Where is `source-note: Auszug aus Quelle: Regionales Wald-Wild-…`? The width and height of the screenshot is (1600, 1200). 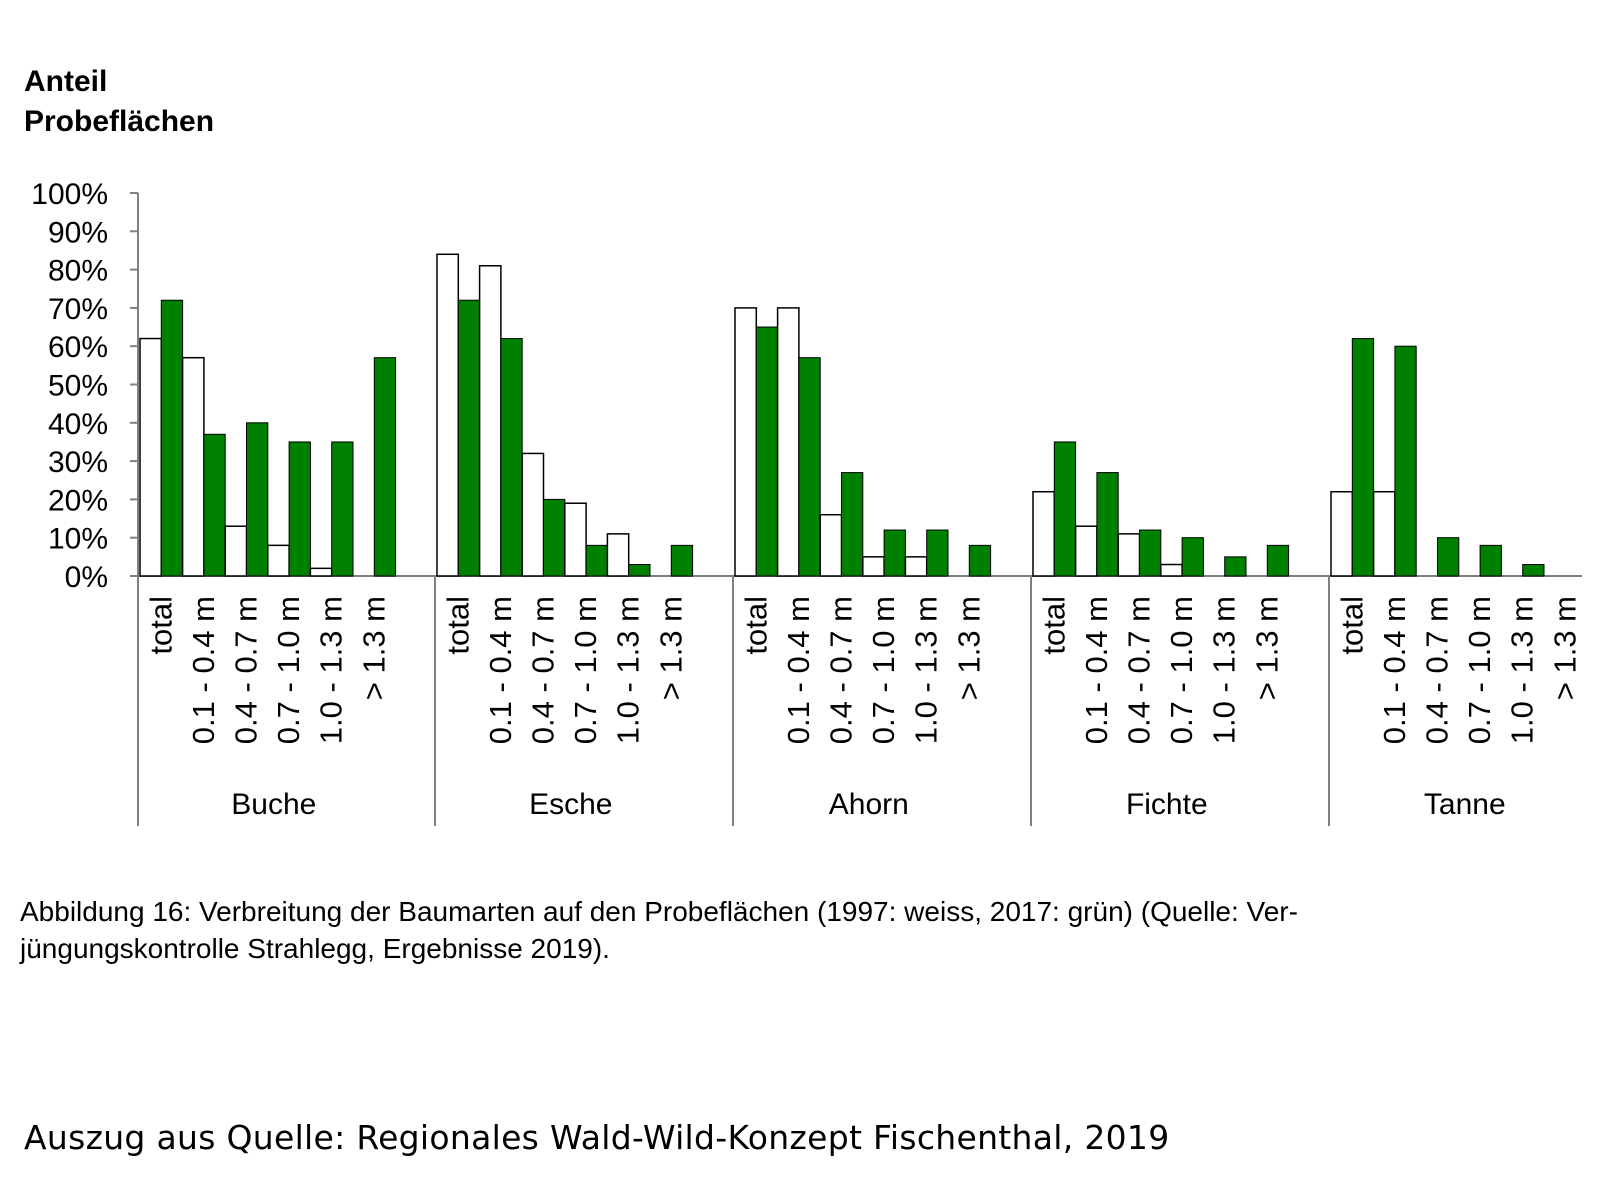 source-note: Auszug aus Quelle: Regionales Wald-Wild-… is located at coordinates (597, 1137).